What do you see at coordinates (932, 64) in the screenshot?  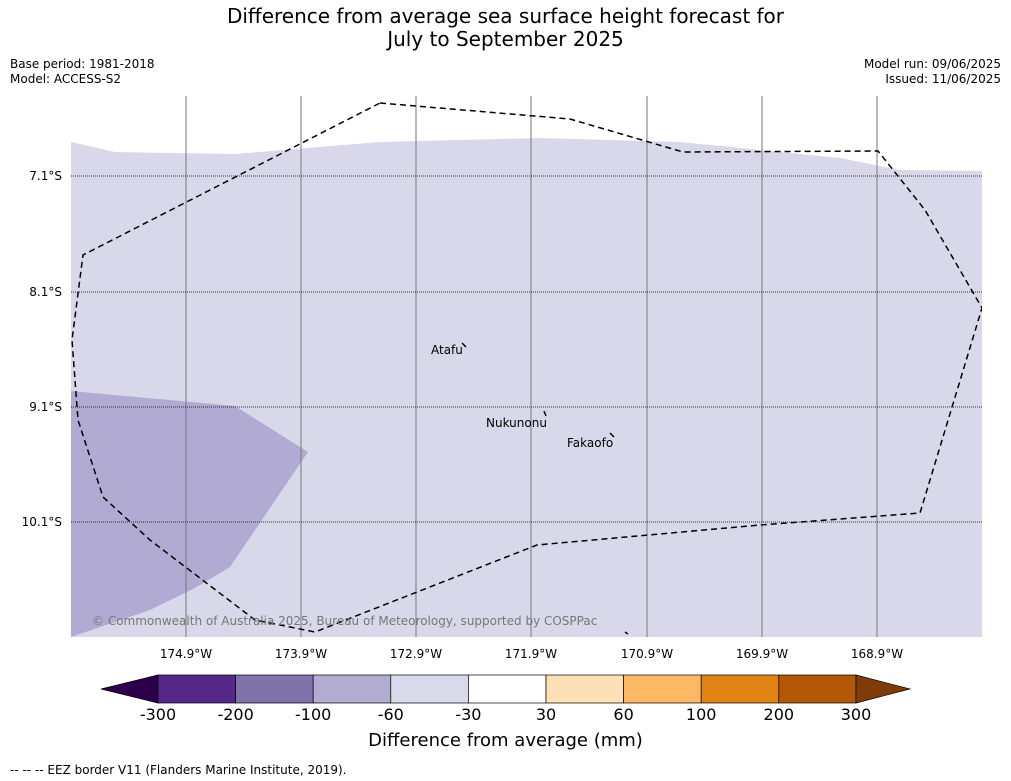 I see `model-run: Model run: 09/06/2025` at bounding box center [932, 64].